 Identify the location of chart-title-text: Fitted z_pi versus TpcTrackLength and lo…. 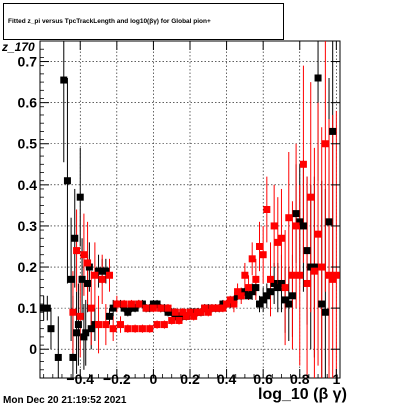
(109, 21).